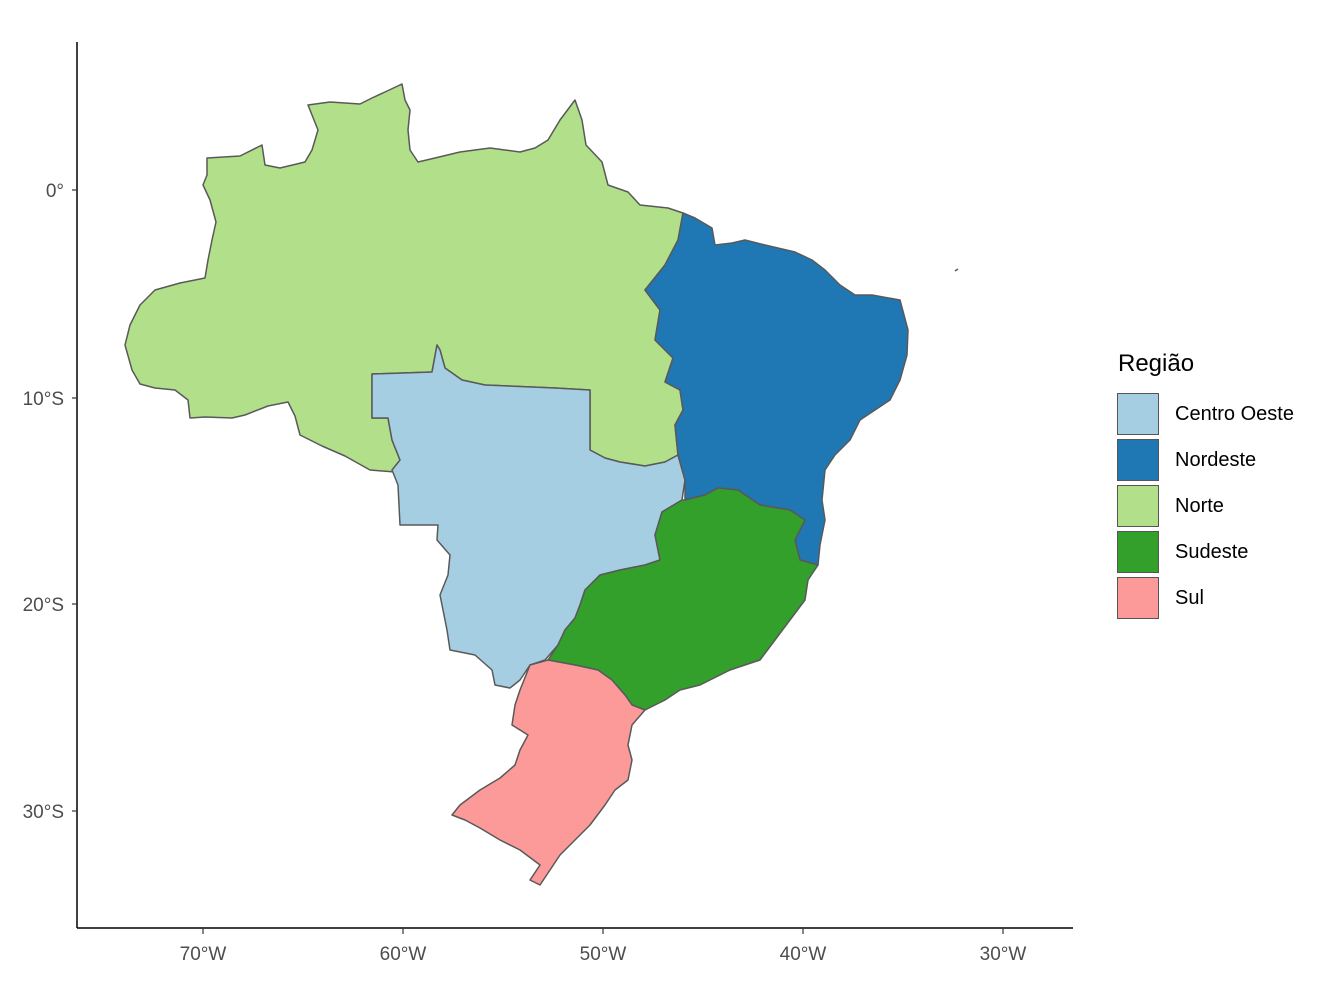 The image size is (1344, 1008). I want to click on x-ticks: 70°W 60°W 50°W 40°W 30°W, so click(603, 946).